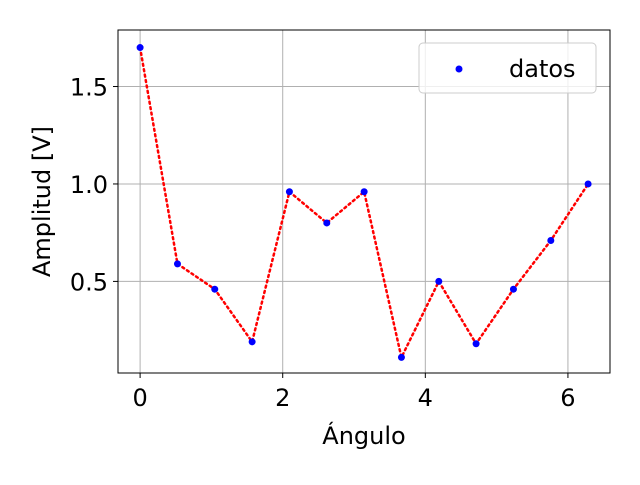 Image resolution: width=640 pixels, height=485 pixels. I want to click on legend-label-datos: datos, so click(542, 69).